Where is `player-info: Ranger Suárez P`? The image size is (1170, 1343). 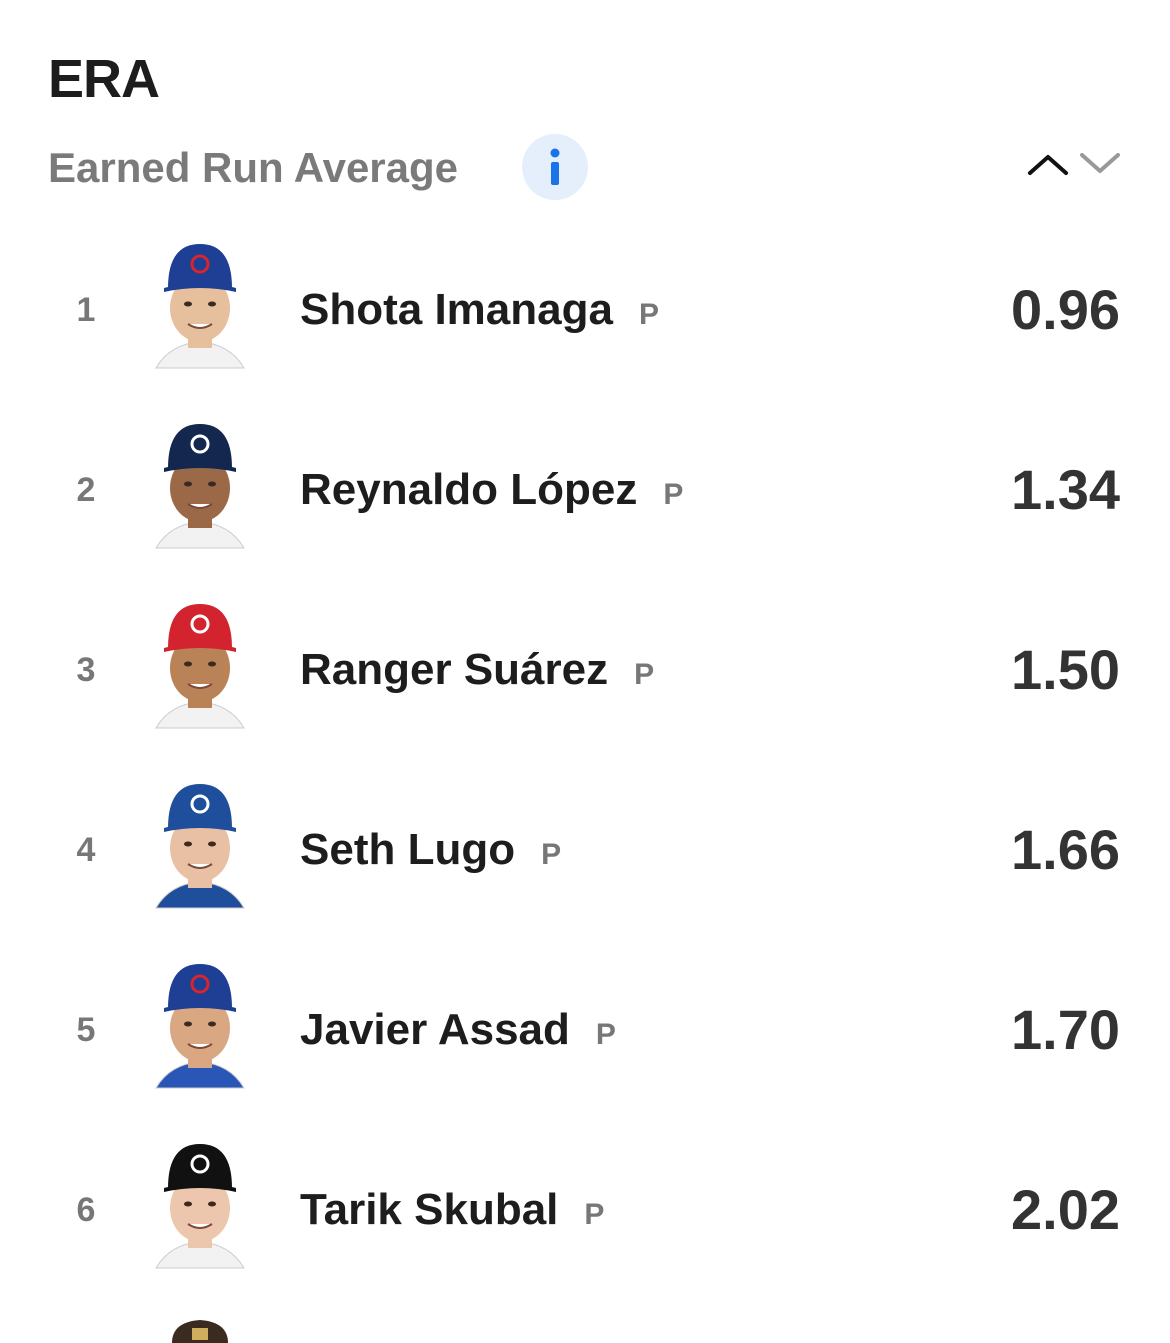 player-info: Ranger Suárez P is located at coordinates (477, 675).